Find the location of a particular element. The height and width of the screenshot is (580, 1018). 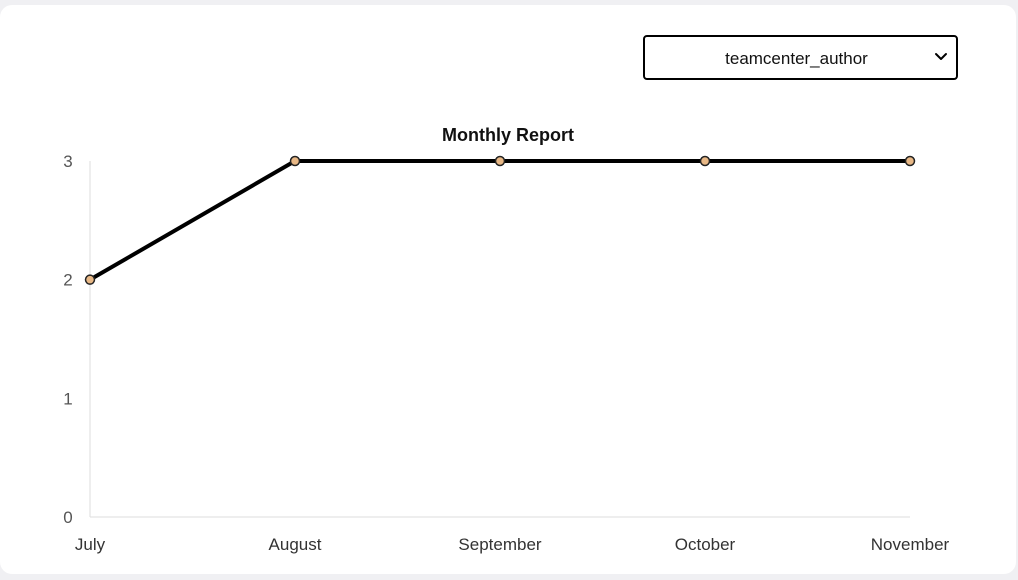

author-select-value: teamcenter_author is located at coordinates (796, 58).